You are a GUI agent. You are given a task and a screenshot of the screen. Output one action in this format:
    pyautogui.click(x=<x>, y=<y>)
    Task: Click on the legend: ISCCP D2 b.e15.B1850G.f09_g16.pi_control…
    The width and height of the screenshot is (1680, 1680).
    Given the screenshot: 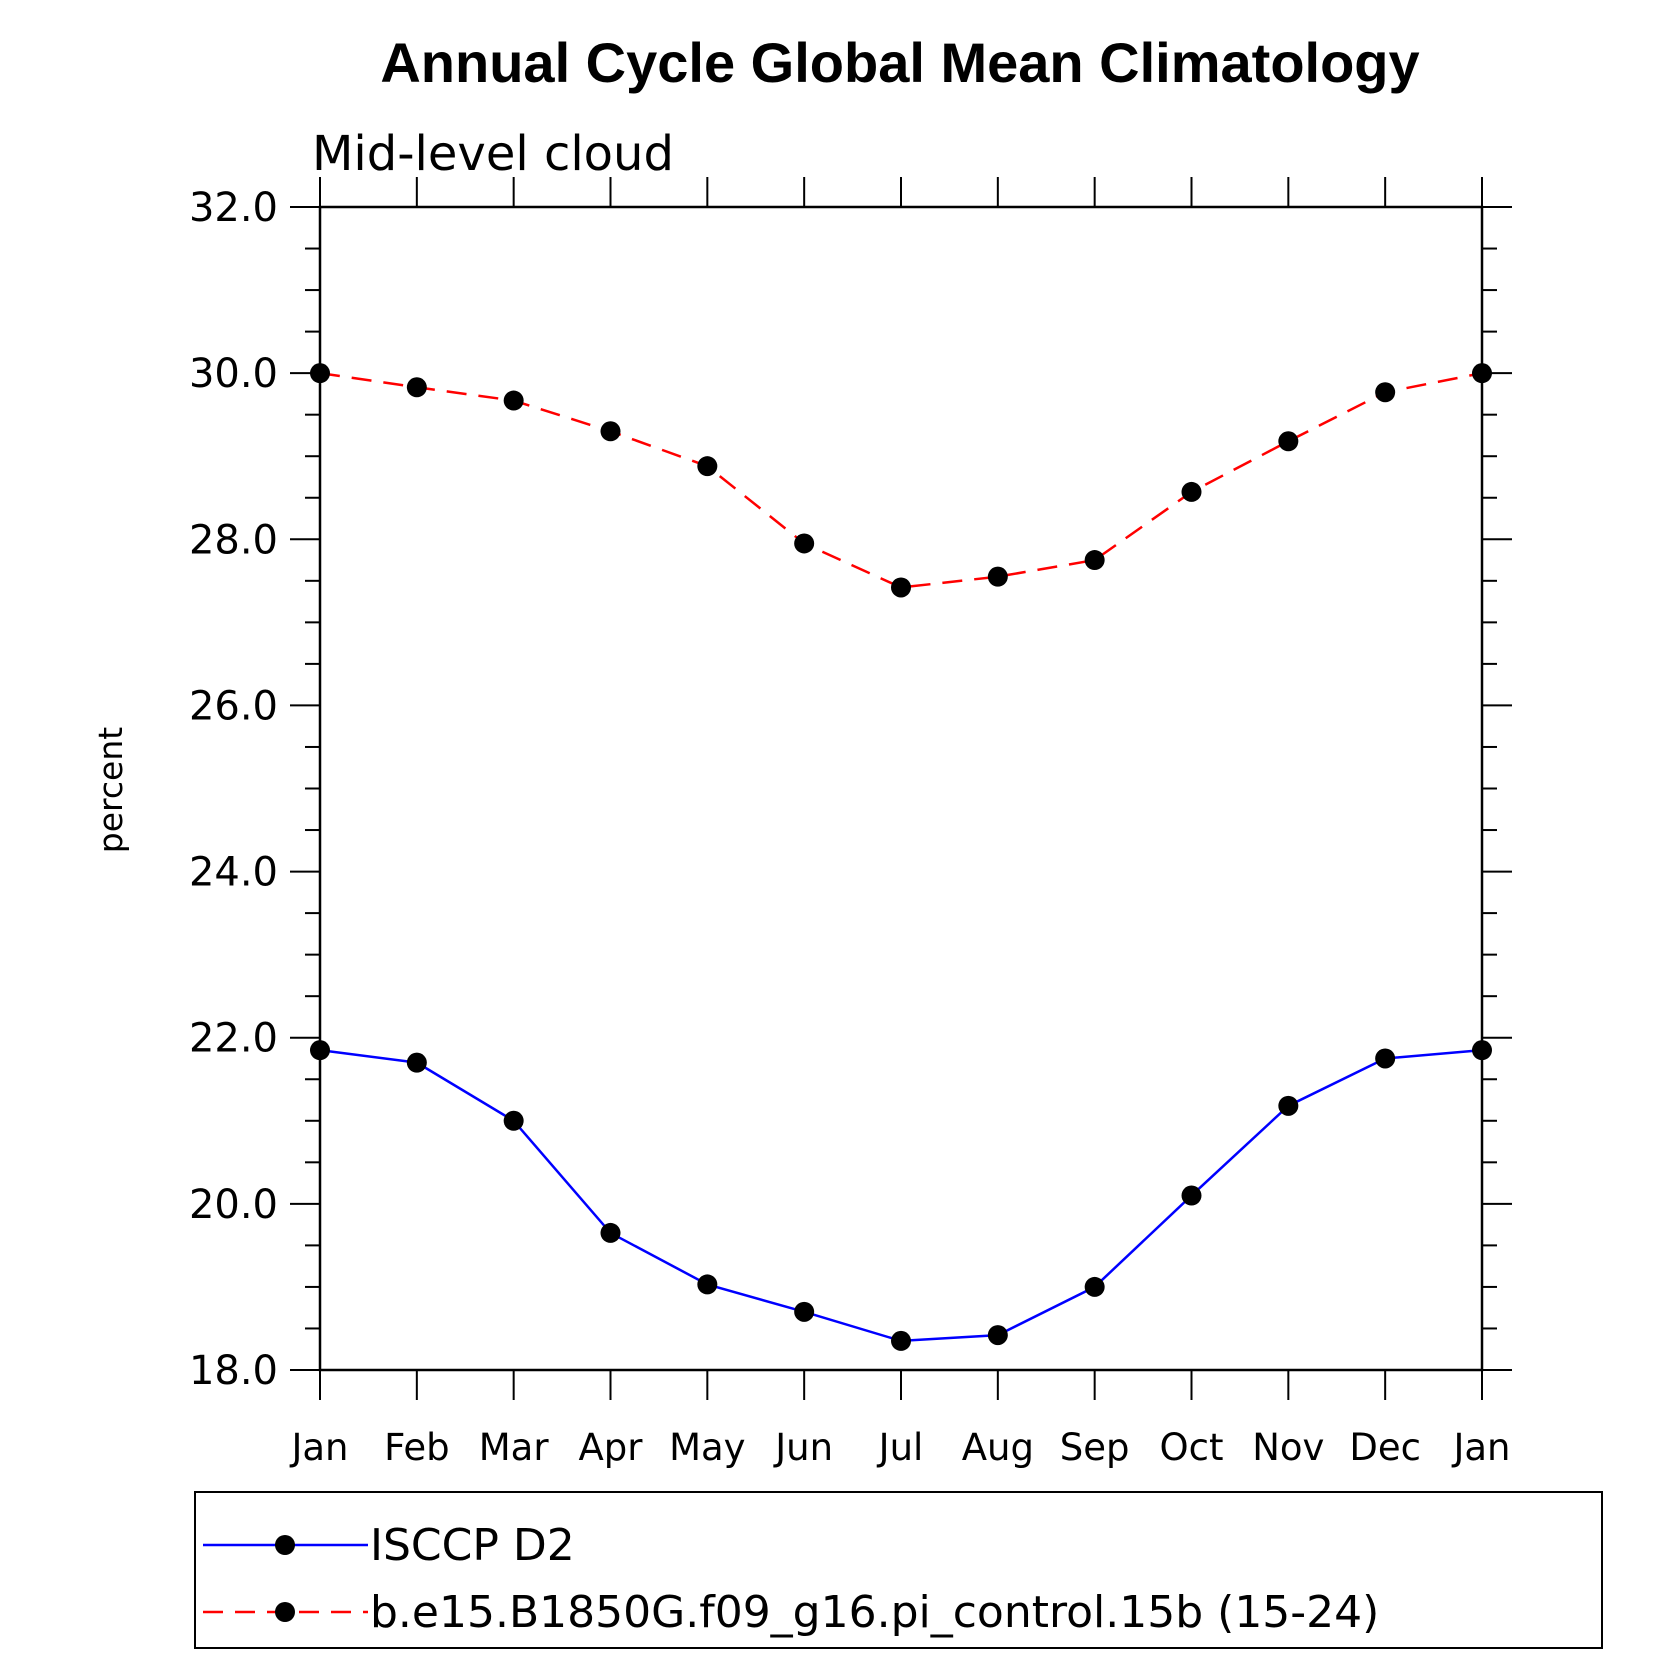 What is the action you would take?
    pyautogui.click(x=898, y=1570)
    